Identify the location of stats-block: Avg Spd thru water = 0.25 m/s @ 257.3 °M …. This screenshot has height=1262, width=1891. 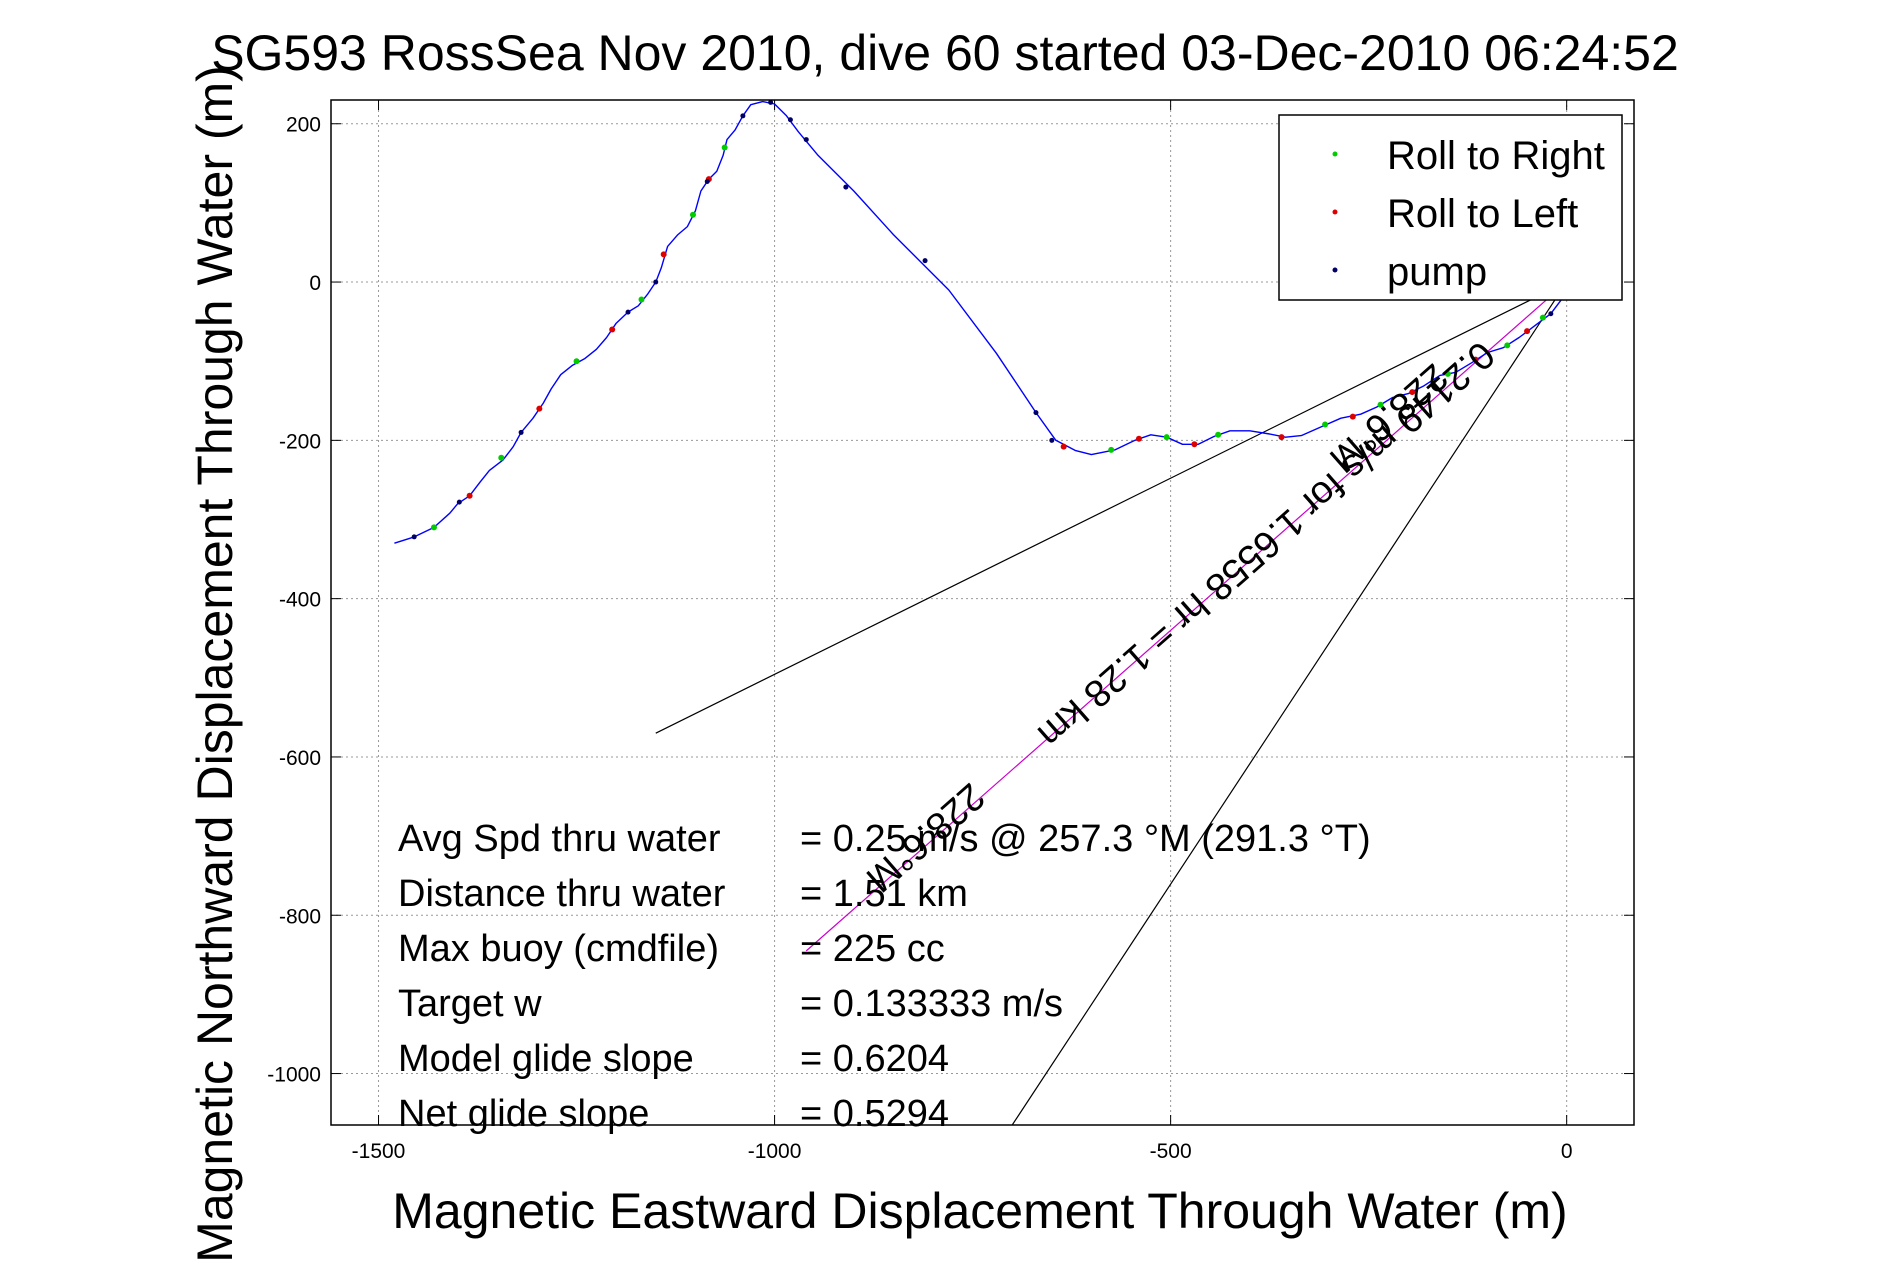
(884, 976).